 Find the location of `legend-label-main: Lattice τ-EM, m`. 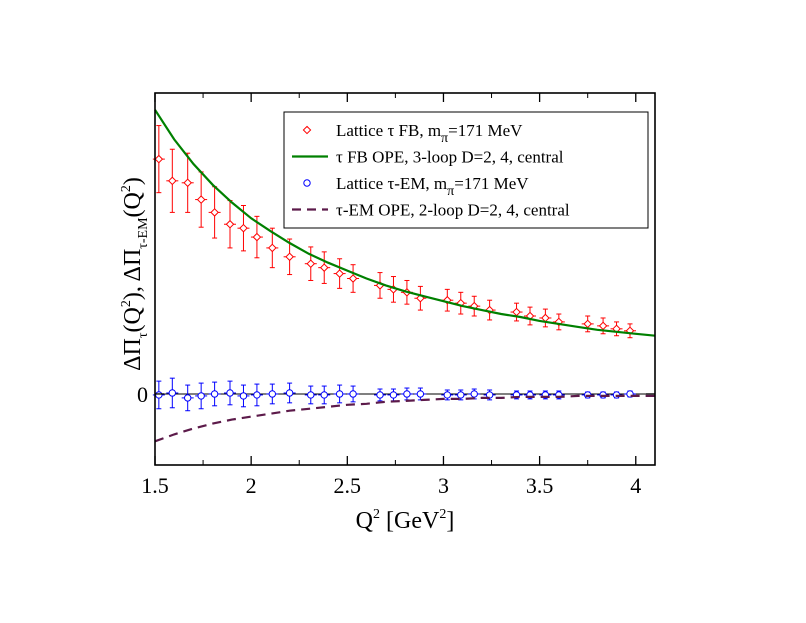

legend-label-main: Lattice τ-EM, m is located at coordinates (391, 183).